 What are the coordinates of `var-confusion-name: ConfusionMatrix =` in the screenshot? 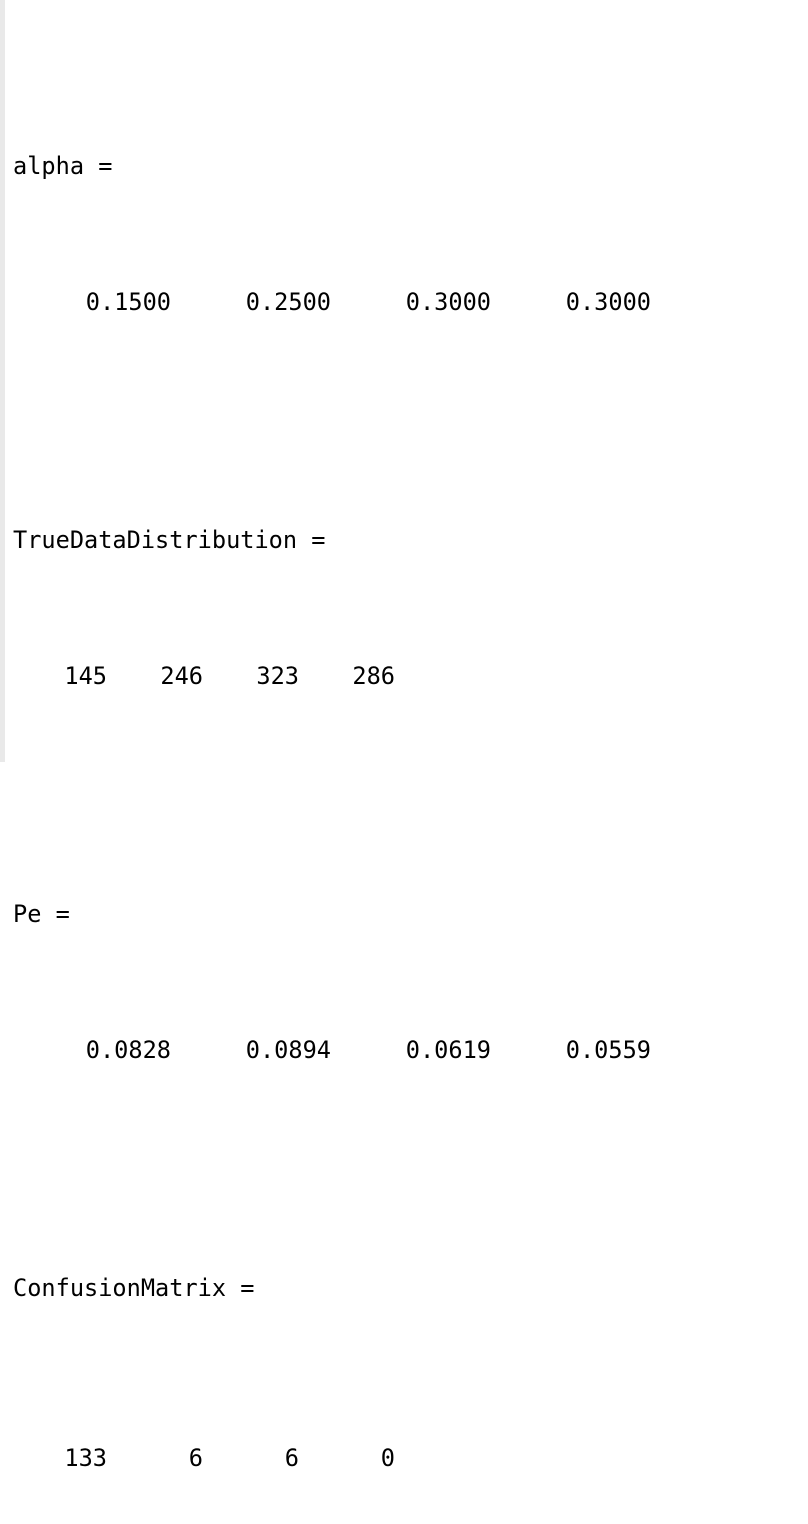 It's located at (134, 1288).